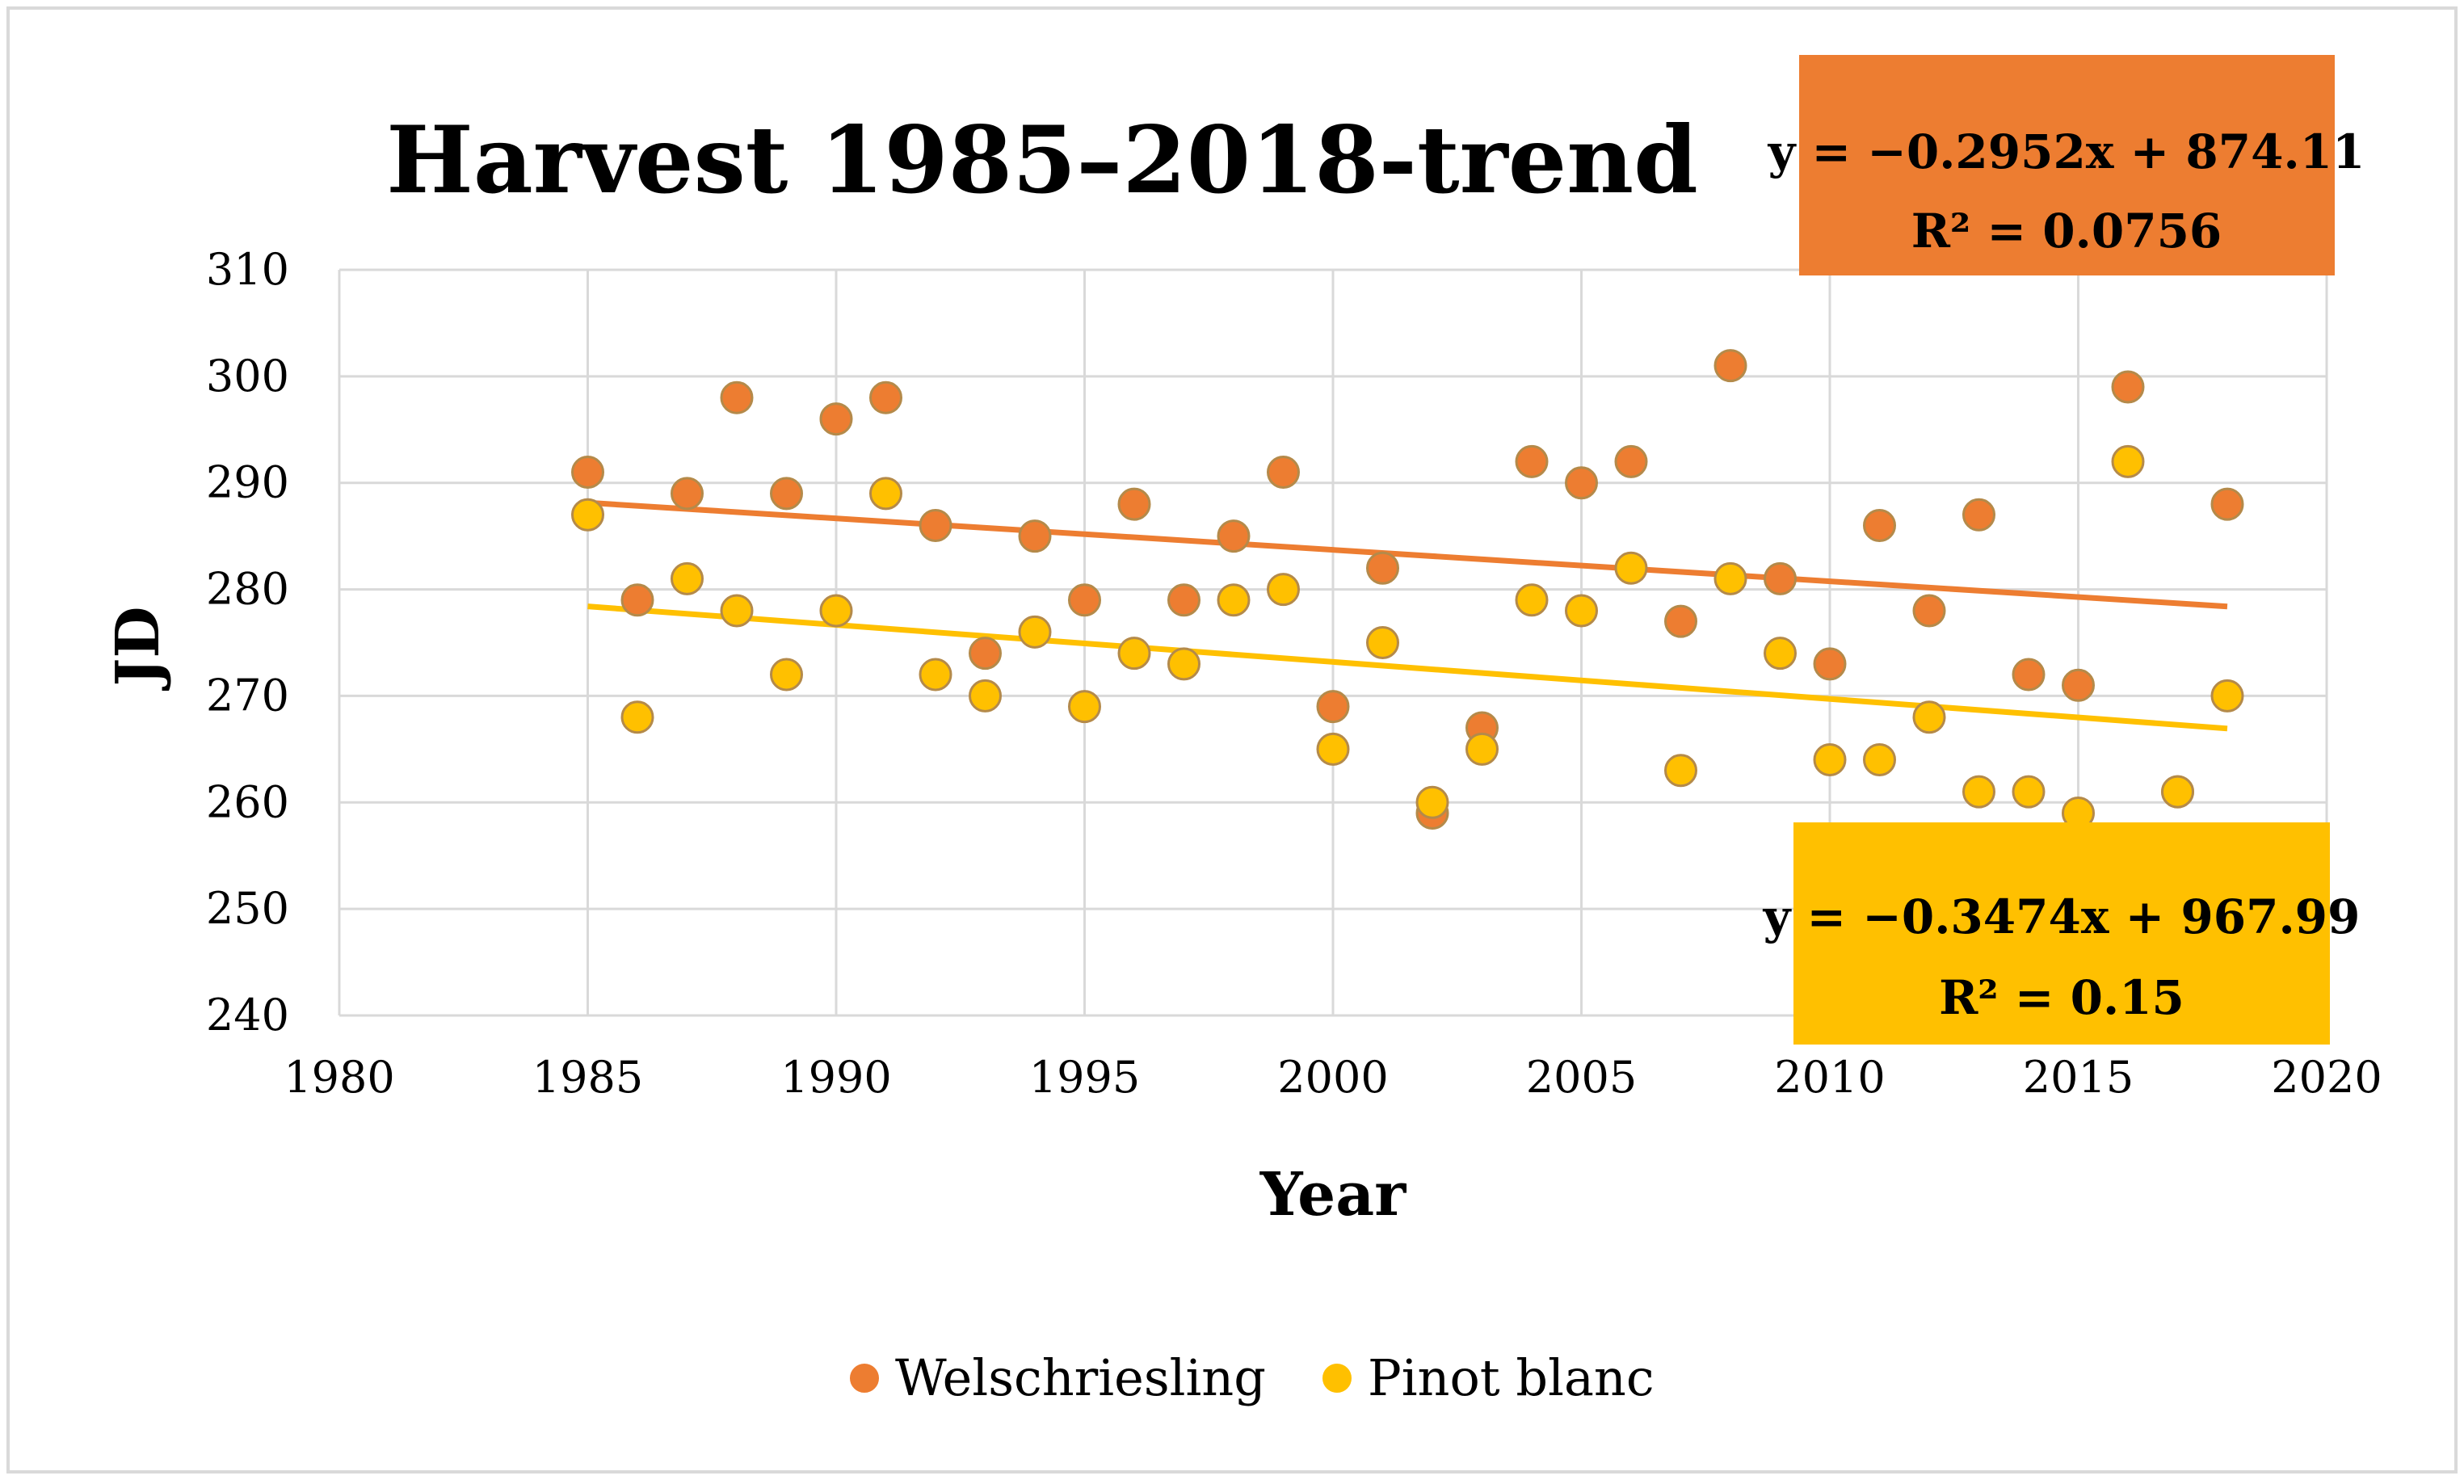 This screenshot has height=1484, width=2464. Describe the element at coordinates (248, 1015) in the screenshot. I see `y-tick-label: 240` at that location.